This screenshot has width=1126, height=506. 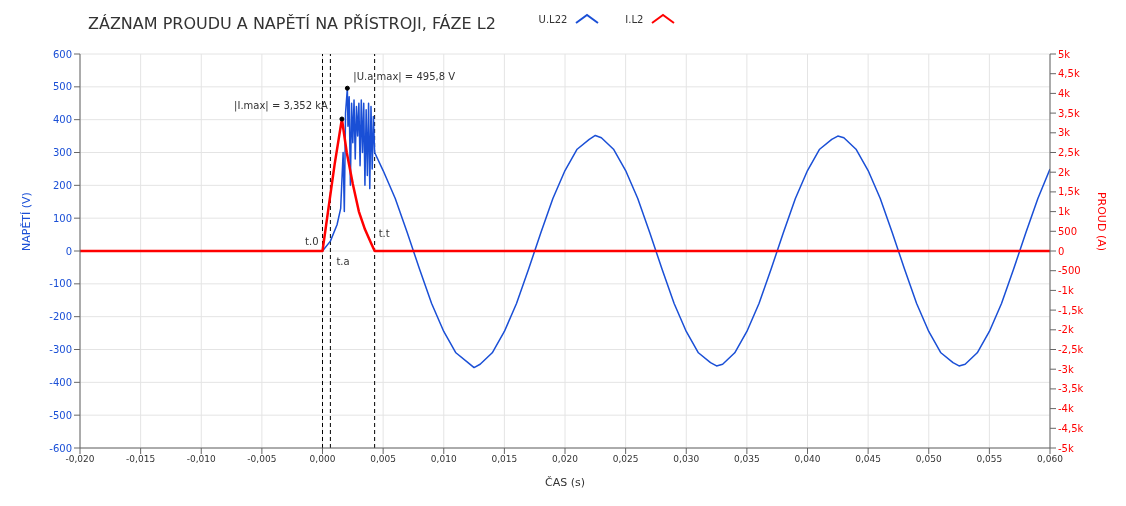 I want to click on x-tick-label: 0,015, so click(x=504, y=459).